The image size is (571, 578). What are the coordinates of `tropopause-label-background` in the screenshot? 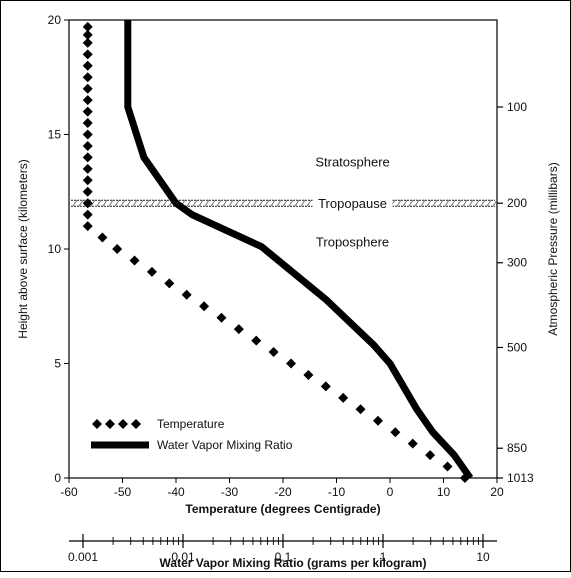 It's located at (352, 203).